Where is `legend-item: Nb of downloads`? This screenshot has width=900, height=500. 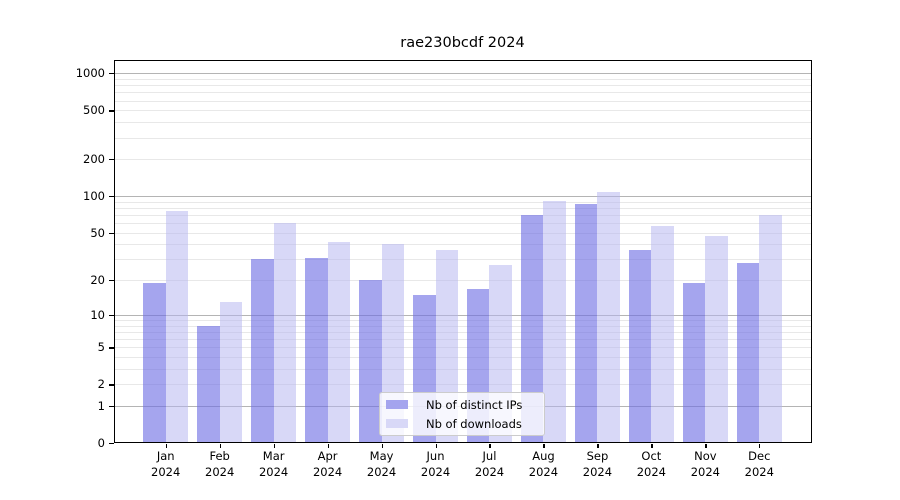 legend-item: Nb of downloads is located at coordinates (462, 423).